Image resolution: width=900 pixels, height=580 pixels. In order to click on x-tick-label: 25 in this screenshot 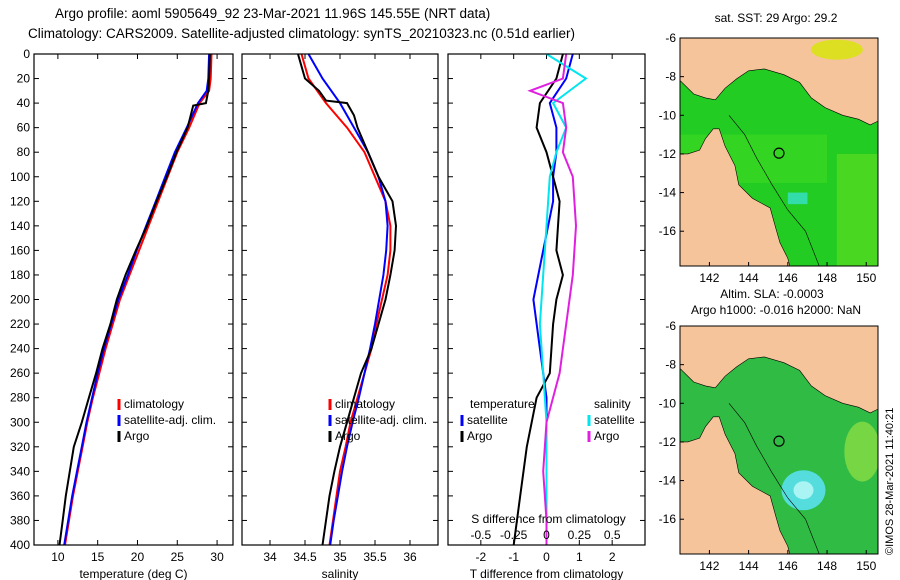, I will do `click(178, 557)`.